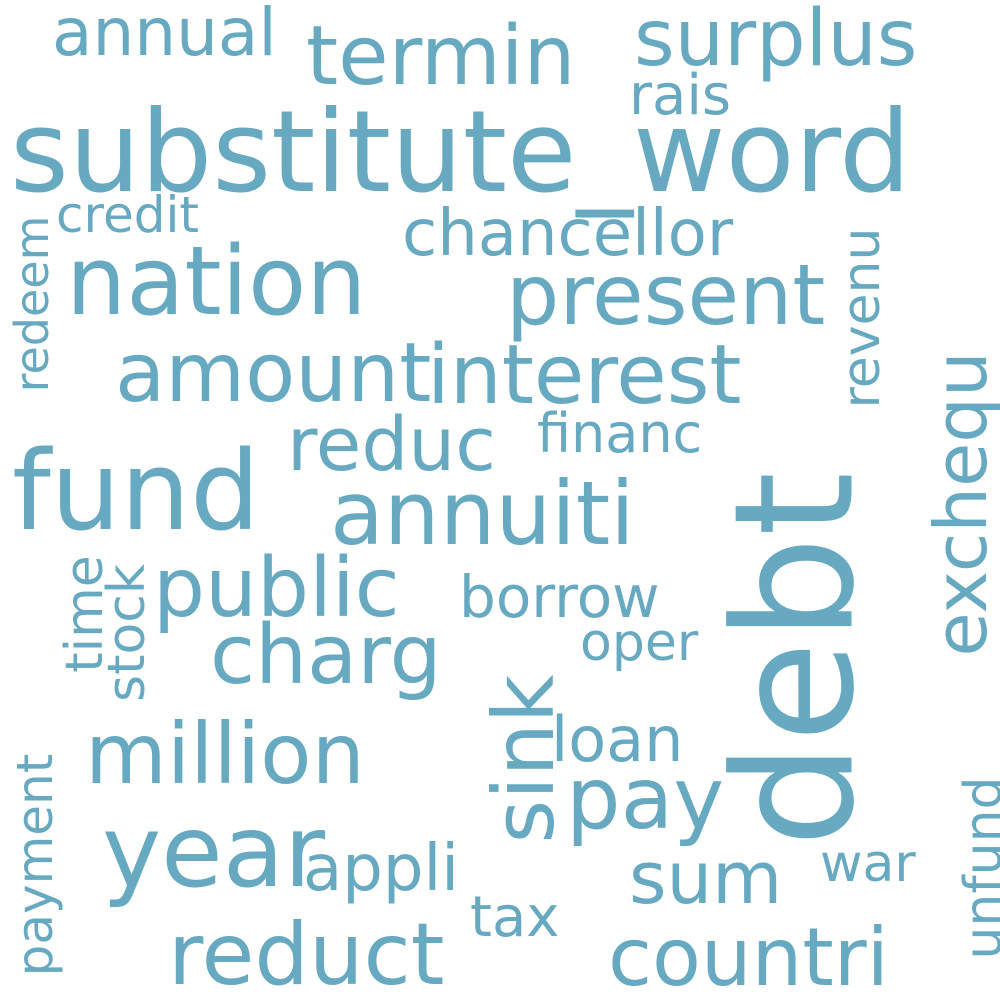 The image size is (1000, 1000). I want to click on word-credit: credit, so click(127, 215).